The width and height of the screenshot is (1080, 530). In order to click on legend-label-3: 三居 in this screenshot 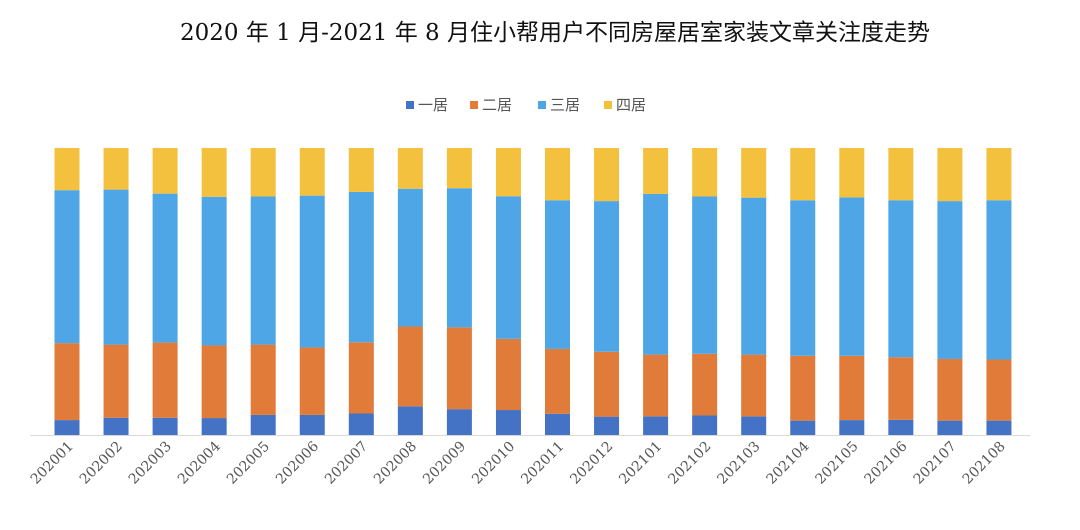, I will do `click(565, 105)`.